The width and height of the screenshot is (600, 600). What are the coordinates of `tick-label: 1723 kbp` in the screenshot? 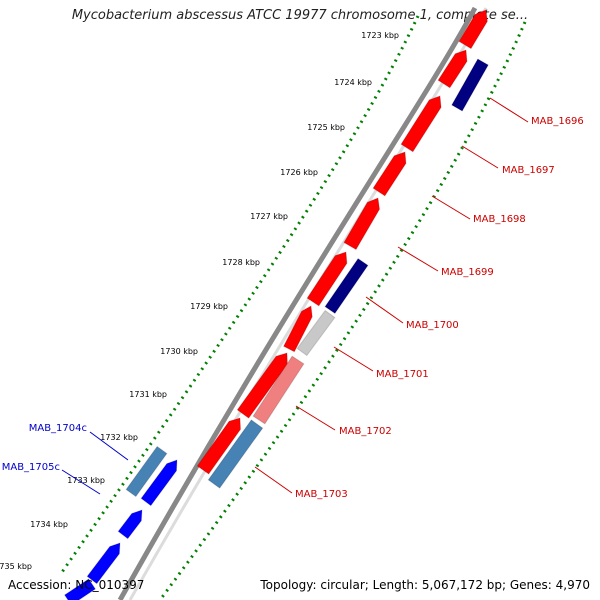 It's located at (380, 35).